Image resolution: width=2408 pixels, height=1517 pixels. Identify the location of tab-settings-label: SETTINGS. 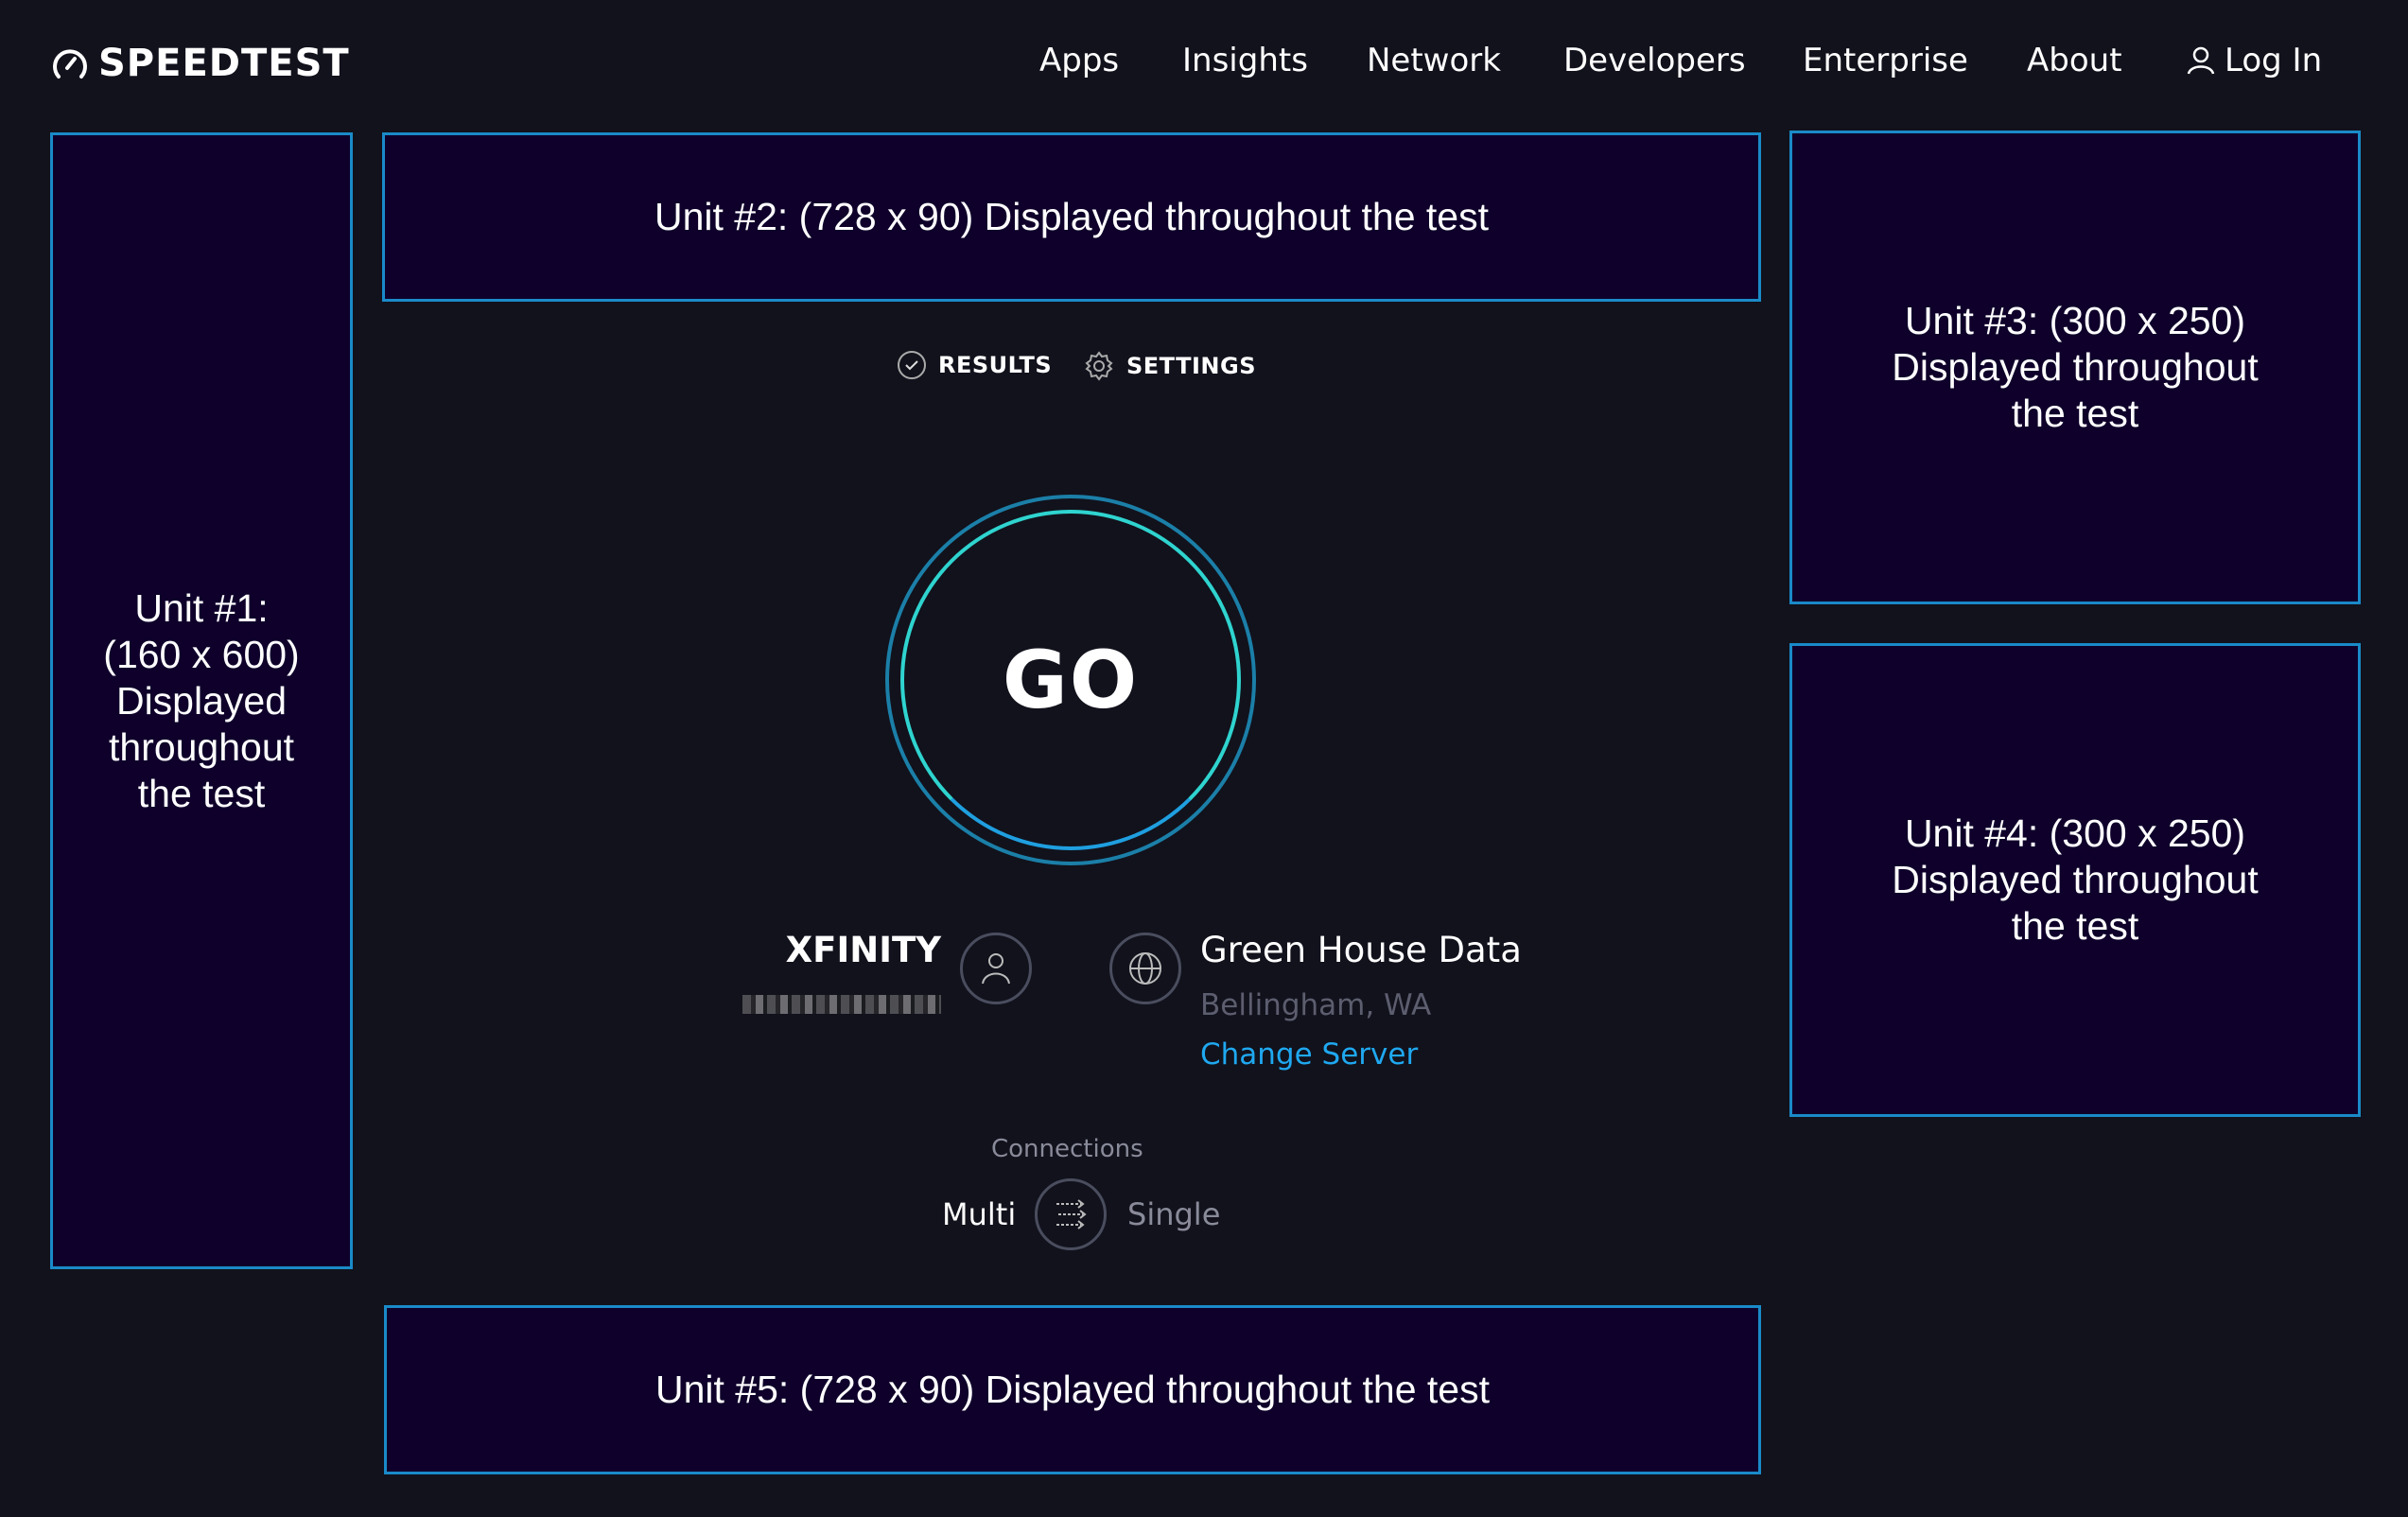
(1191, 366).